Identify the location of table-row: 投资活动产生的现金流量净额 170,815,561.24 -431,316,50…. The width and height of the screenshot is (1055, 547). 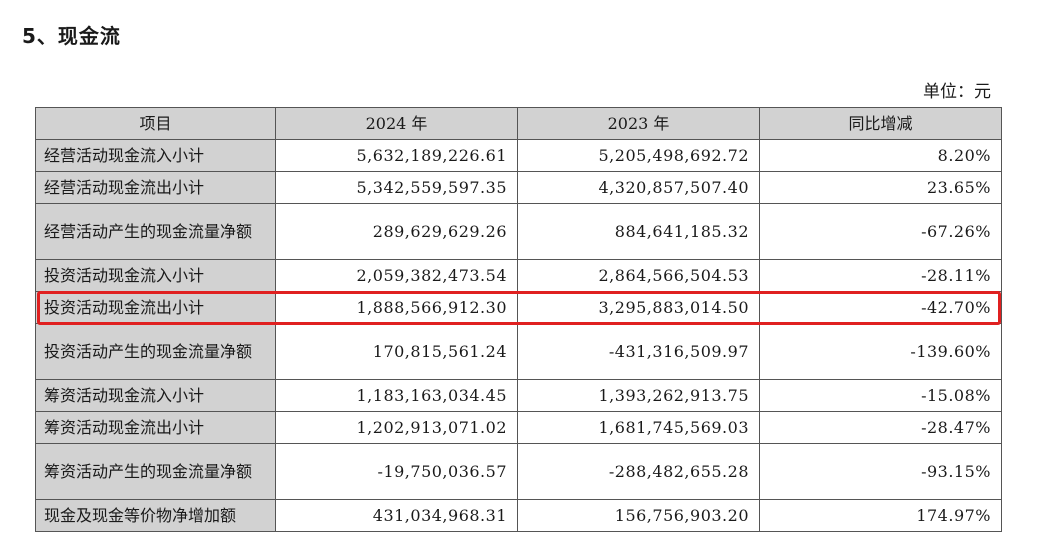
(518, 351).